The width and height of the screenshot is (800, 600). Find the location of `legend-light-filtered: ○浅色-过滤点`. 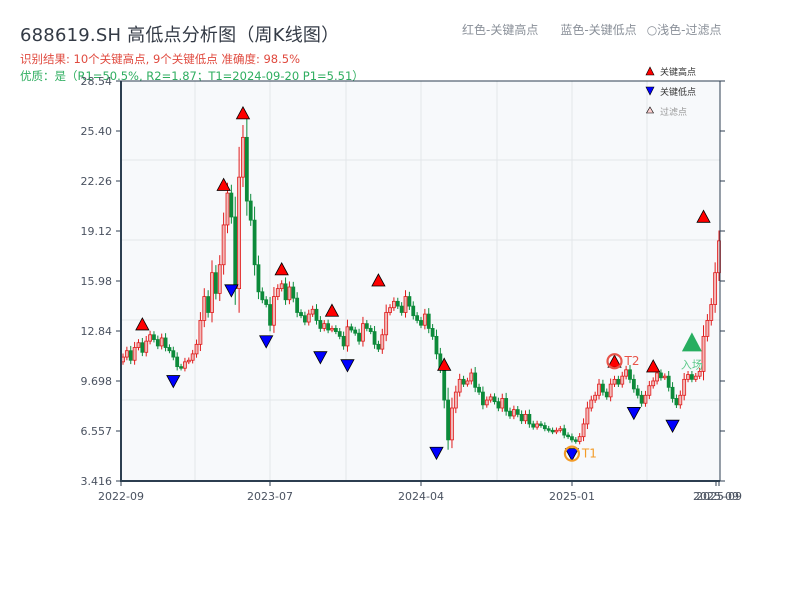

legend-light-filtered: ○浅色-过滤点 is located at coordinates (684, 30).